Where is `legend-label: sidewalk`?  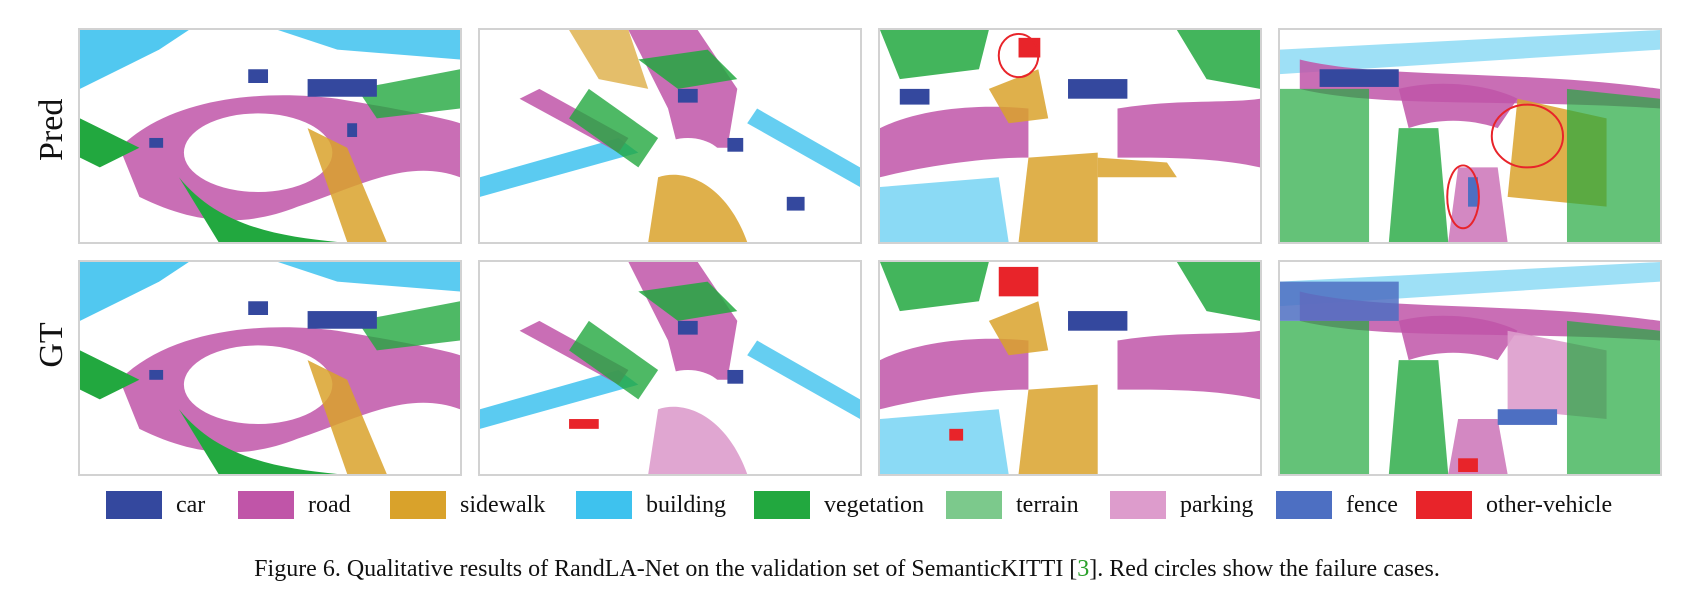
legend-label: sidewalk is located at coordinates (503, 504).